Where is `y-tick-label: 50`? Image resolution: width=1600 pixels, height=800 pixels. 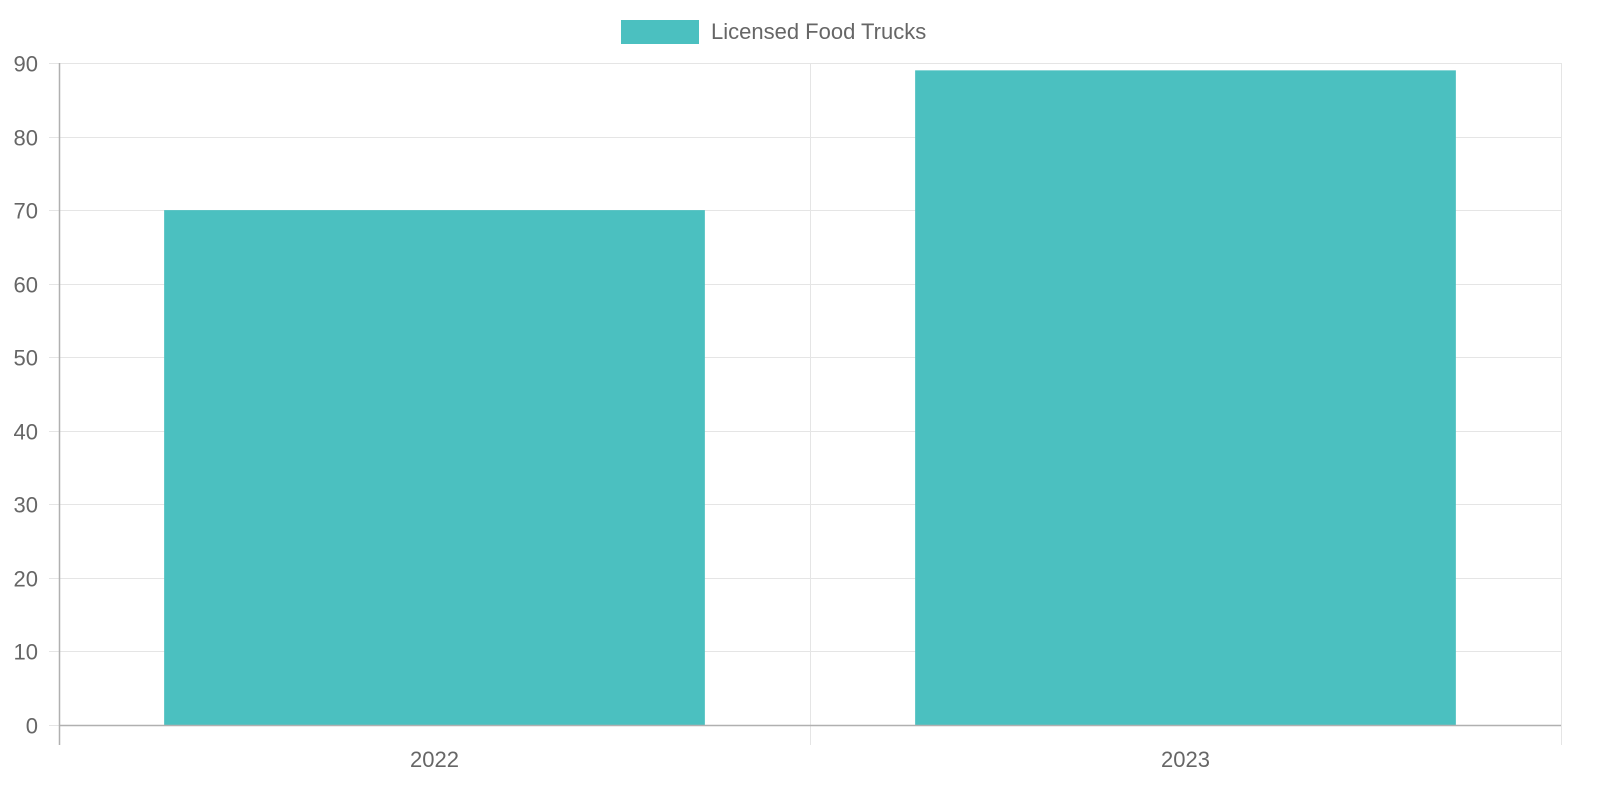 y-tick-label: 50 is located at coordinates (26, 358).